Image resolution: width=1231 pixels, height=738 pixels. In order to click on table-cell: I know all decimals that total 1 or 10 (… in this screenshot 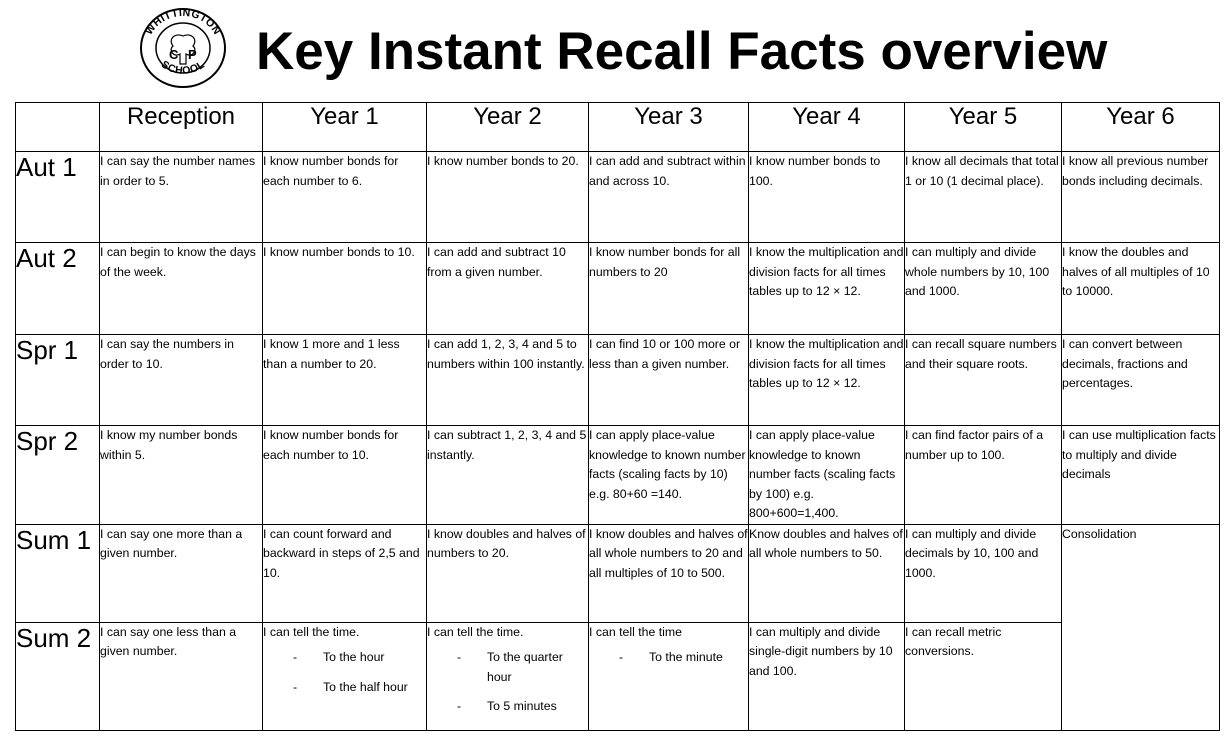, I will do `click(983, 197)`.